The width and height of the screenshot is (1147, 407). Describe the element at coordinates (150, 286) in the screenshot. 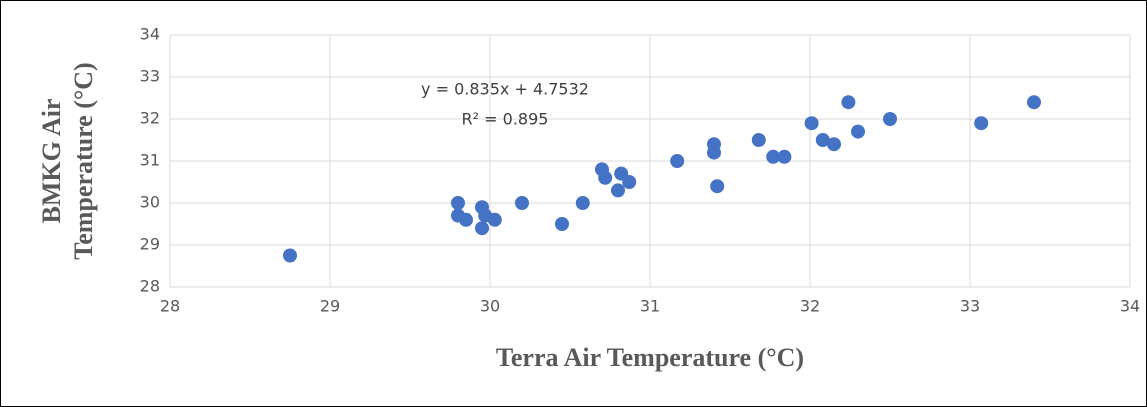

I see `y-tick-label: 28` at that location.